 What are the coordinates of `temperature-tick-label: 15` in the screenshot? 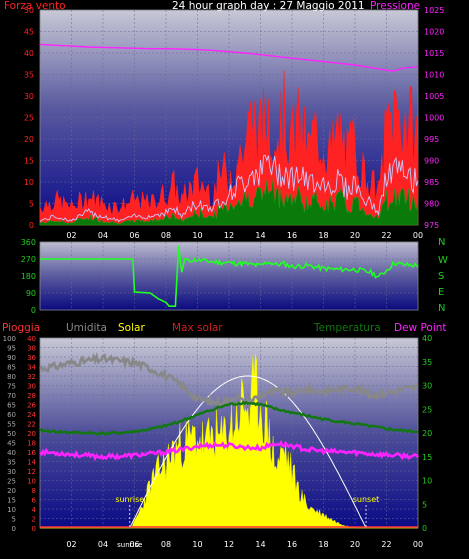 It's located at (427, 457).